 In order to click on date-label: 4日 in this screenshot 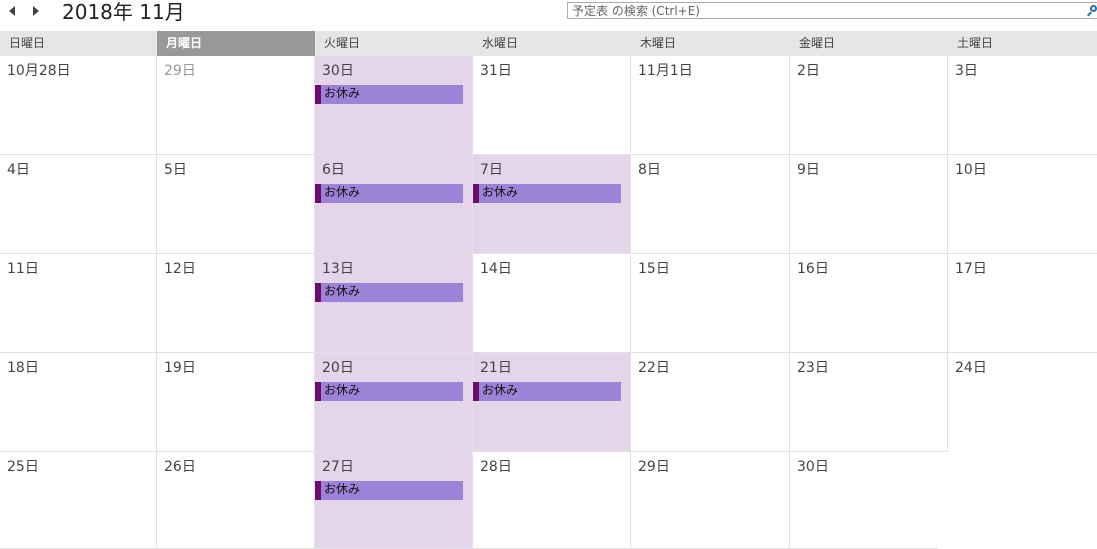, I will do `click(18, 170)`.